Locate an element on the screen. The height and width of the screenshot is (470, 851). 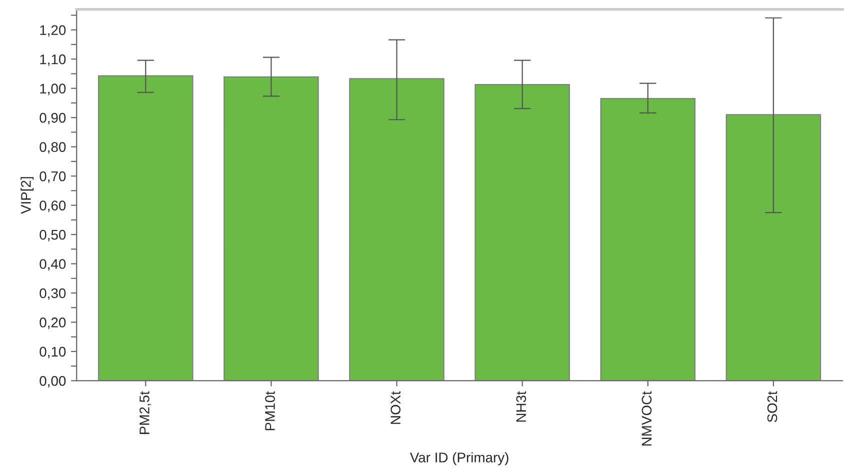
x-tick-label: NOXt is located at coordinates (395, 407).